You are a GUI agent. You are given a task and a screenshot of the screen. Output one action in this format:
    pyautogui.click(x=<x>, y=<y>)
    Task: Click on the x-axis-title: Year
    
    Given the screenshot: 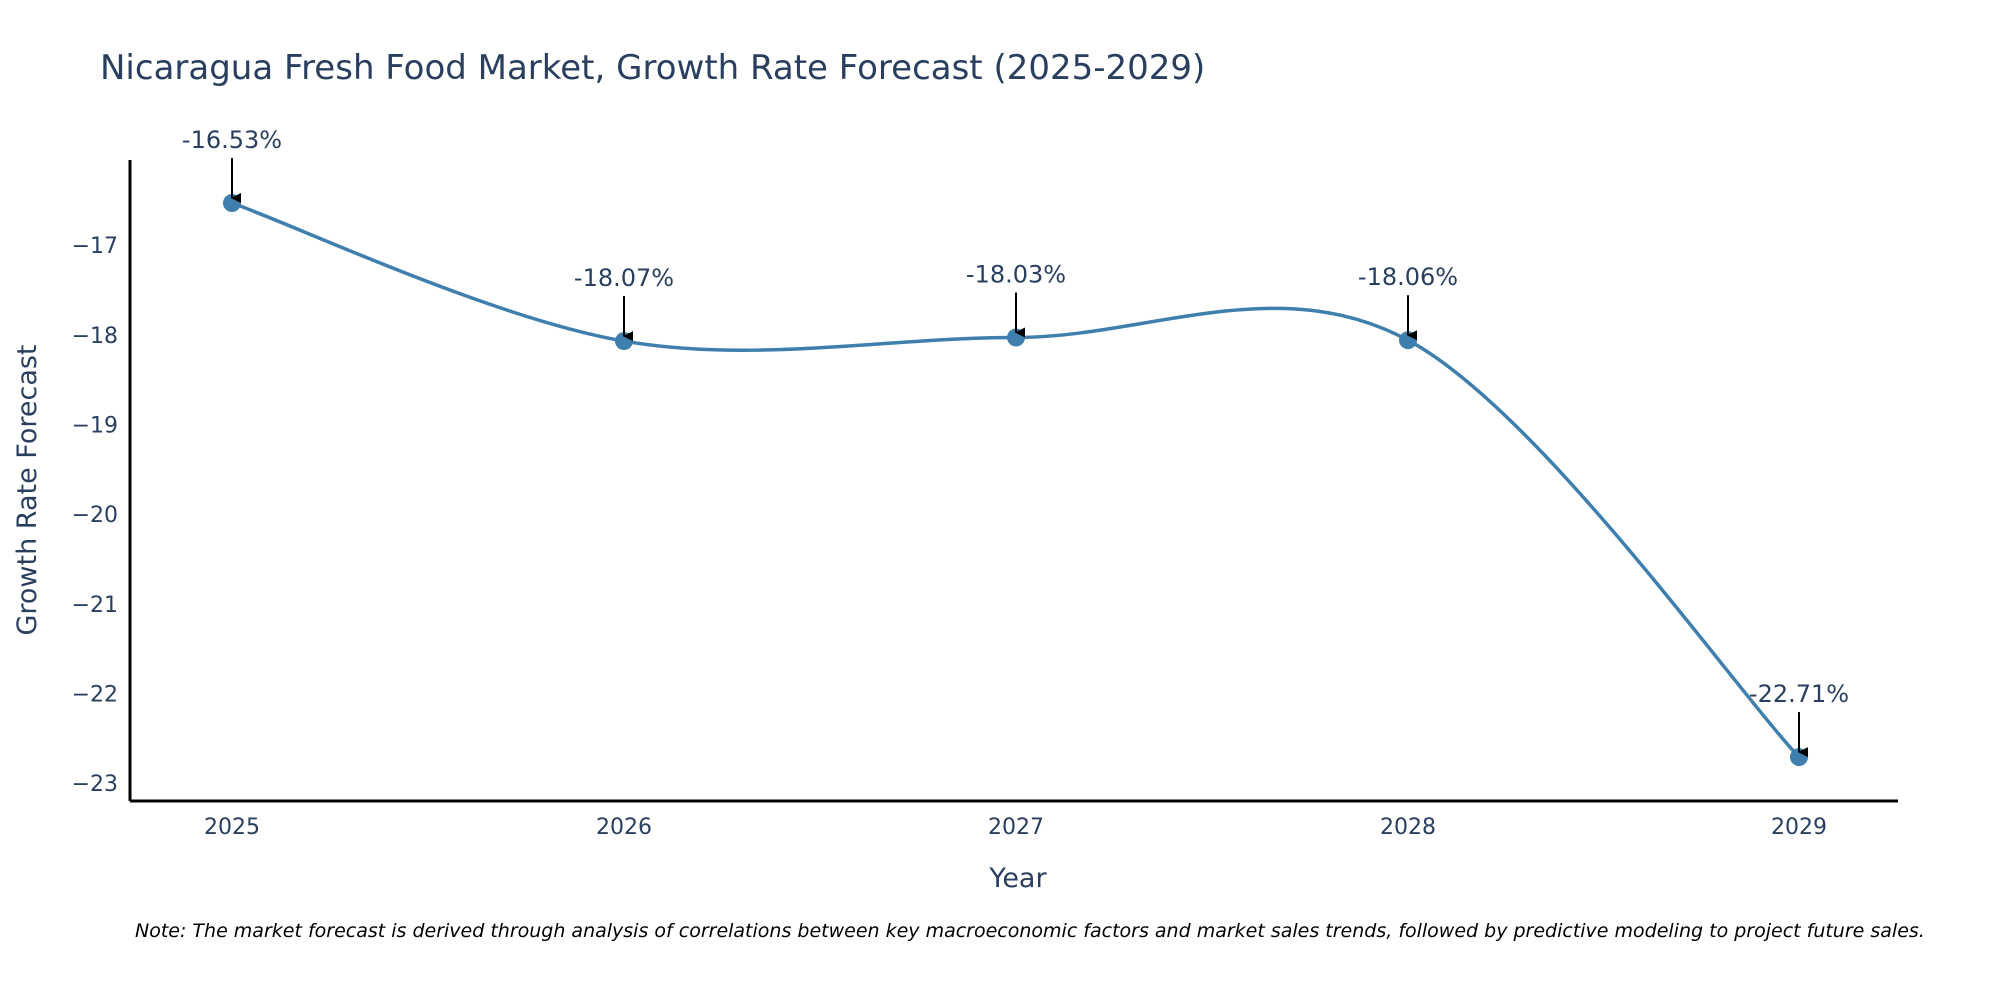 What is the action you would take?
    pyautogui.click(x=1017, y=878)
    